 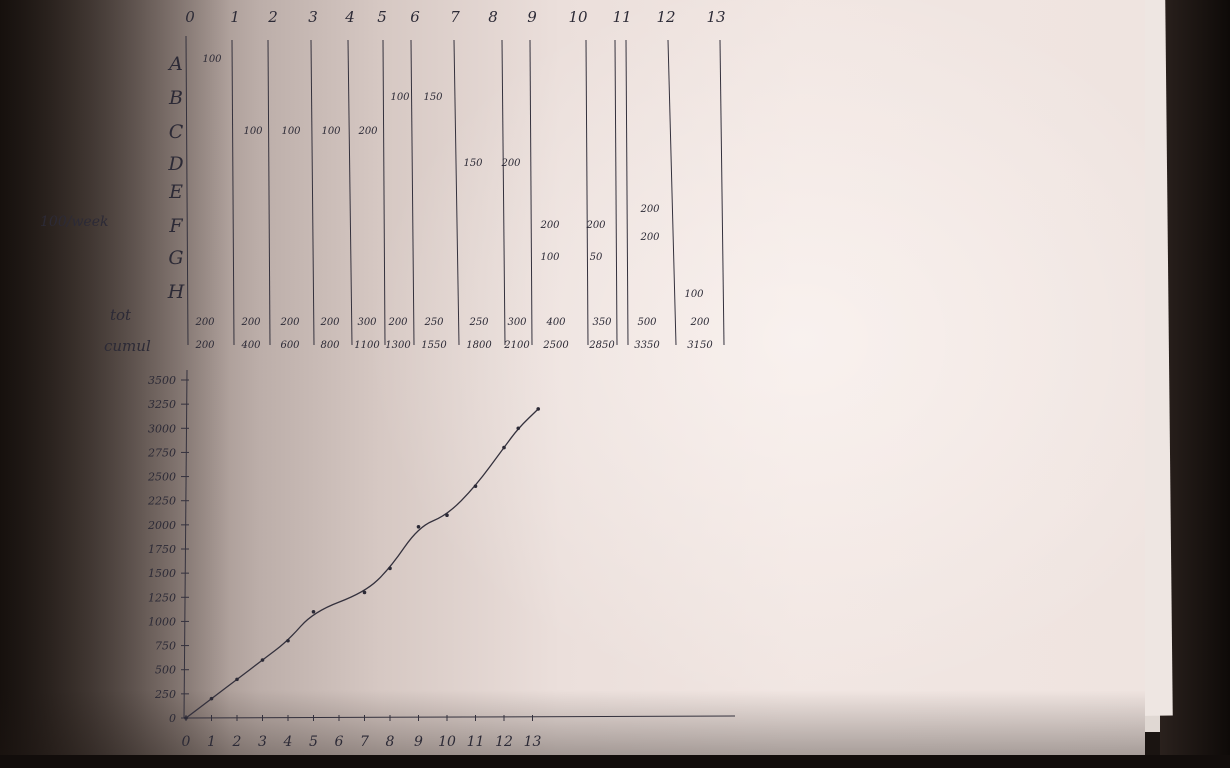 What do you see at coordinates (364, 742) in the screenshot?
I see `x-tick-label: 7` at bounding box center [364, 742].